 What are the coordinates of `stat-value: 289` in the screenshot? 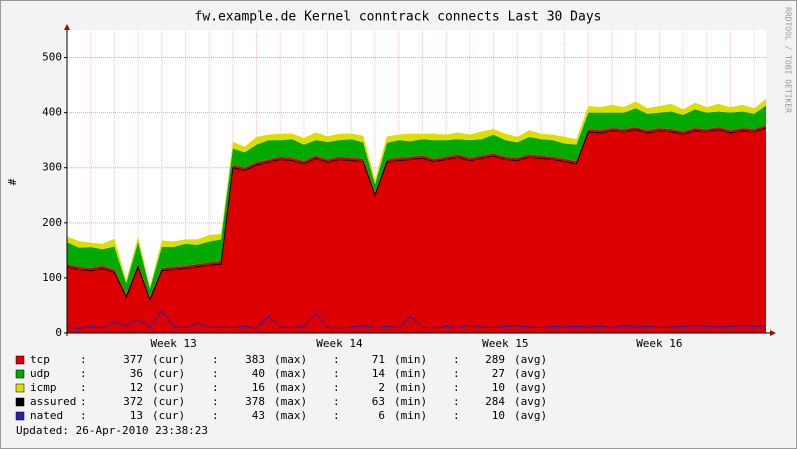 It's located at (495, 359).